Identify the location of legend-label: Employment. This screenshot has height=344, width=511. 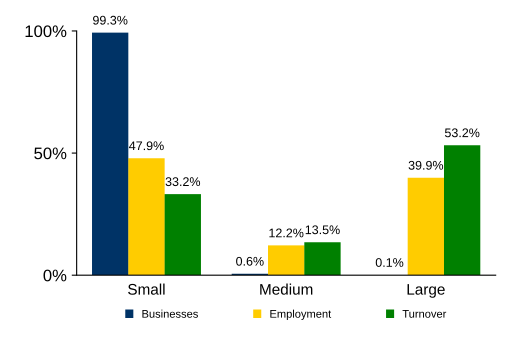
(301, 315).